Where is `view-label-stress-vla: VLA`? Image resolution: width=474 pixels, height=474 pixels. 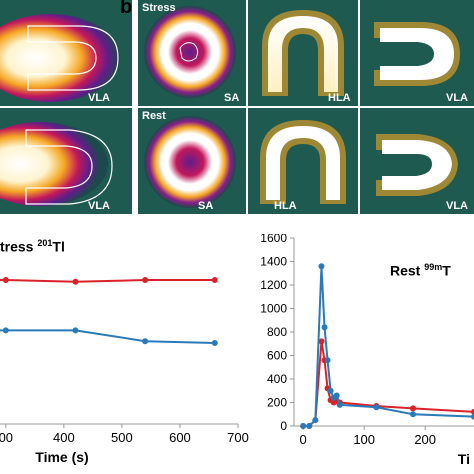 view-label-stress-vla: VLA is located at coordinates (457, 98).